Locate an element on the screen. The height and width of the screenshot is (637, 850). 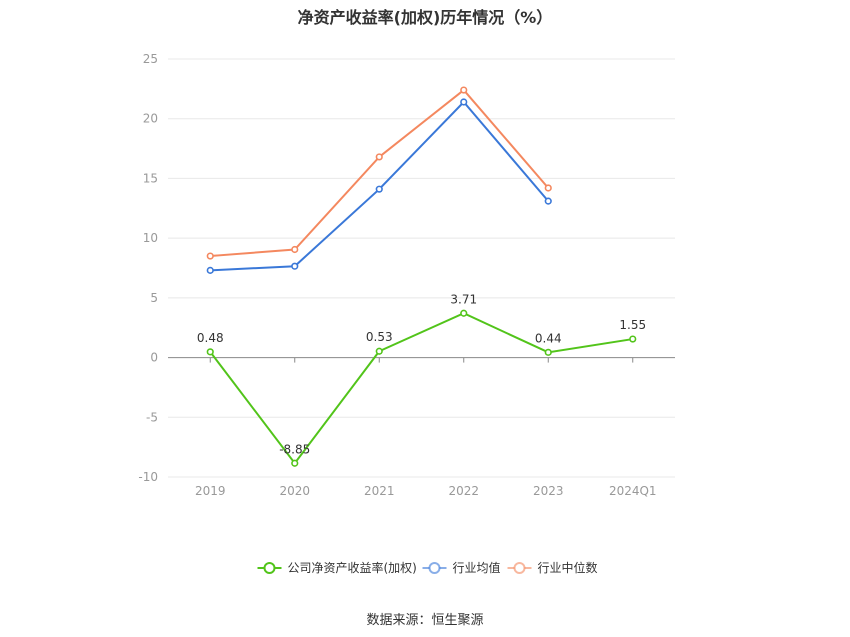
x-tick-label: 2022 is located at coordinates (463, 491).